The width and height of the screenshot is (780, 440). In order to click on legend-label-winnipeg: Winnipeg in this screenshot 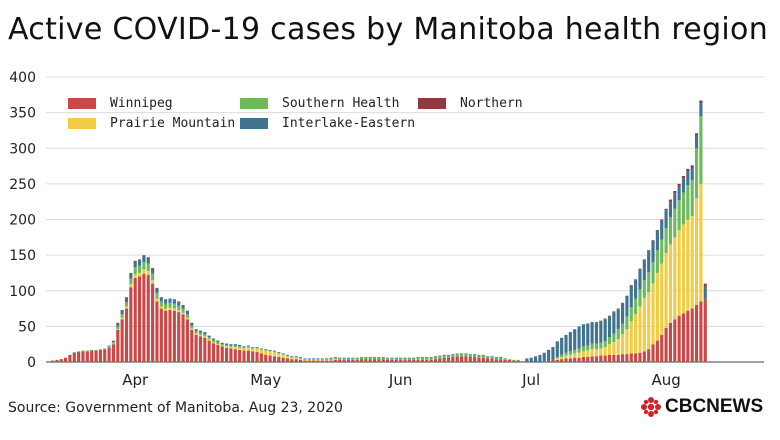, I will do `click(141, 103)`.